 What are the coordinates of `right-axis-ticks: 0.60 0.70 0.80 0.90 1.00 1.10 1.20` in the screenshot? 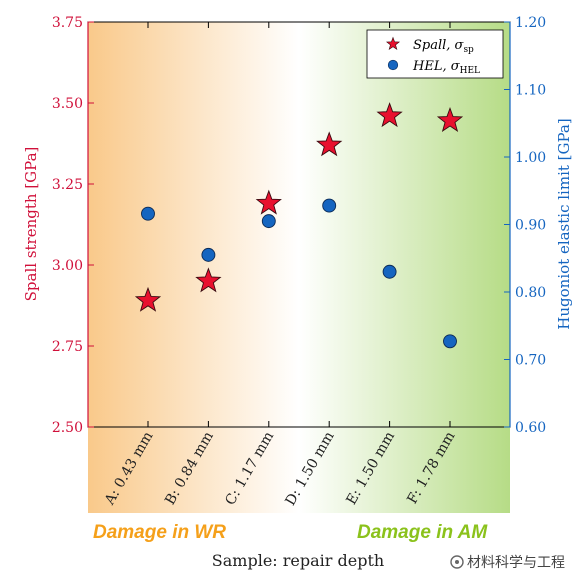 It's located at (525, 225).